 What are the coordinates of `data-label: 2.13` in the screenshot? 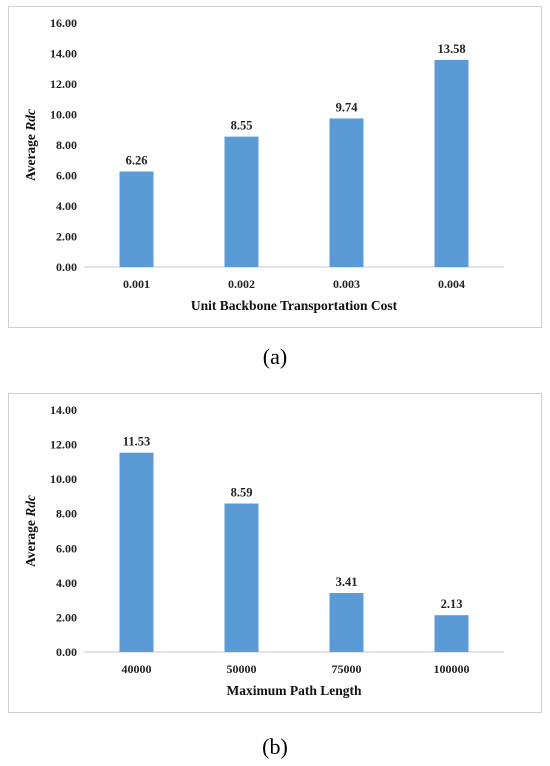 It's located at (452, 604).